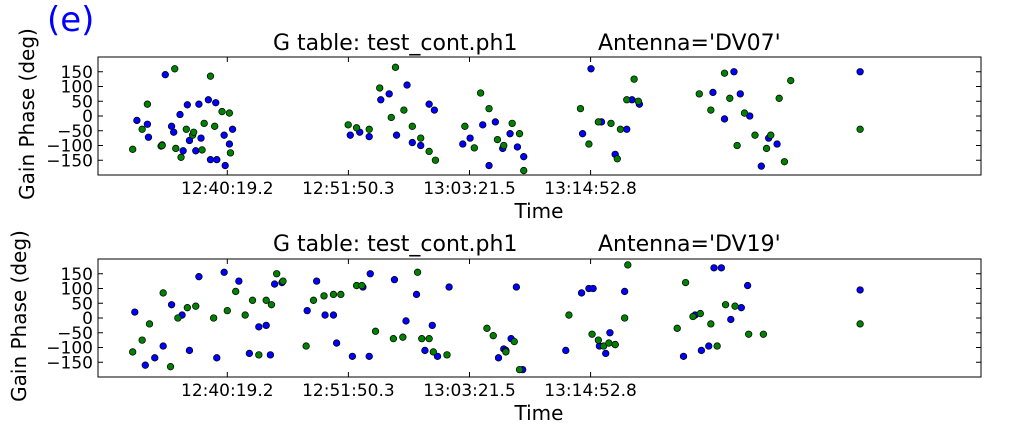 The image size is (1021, 431). Describe the element at coordinates (539, 211) in the screenshot. I see `x-axis-label: Time` at that location.